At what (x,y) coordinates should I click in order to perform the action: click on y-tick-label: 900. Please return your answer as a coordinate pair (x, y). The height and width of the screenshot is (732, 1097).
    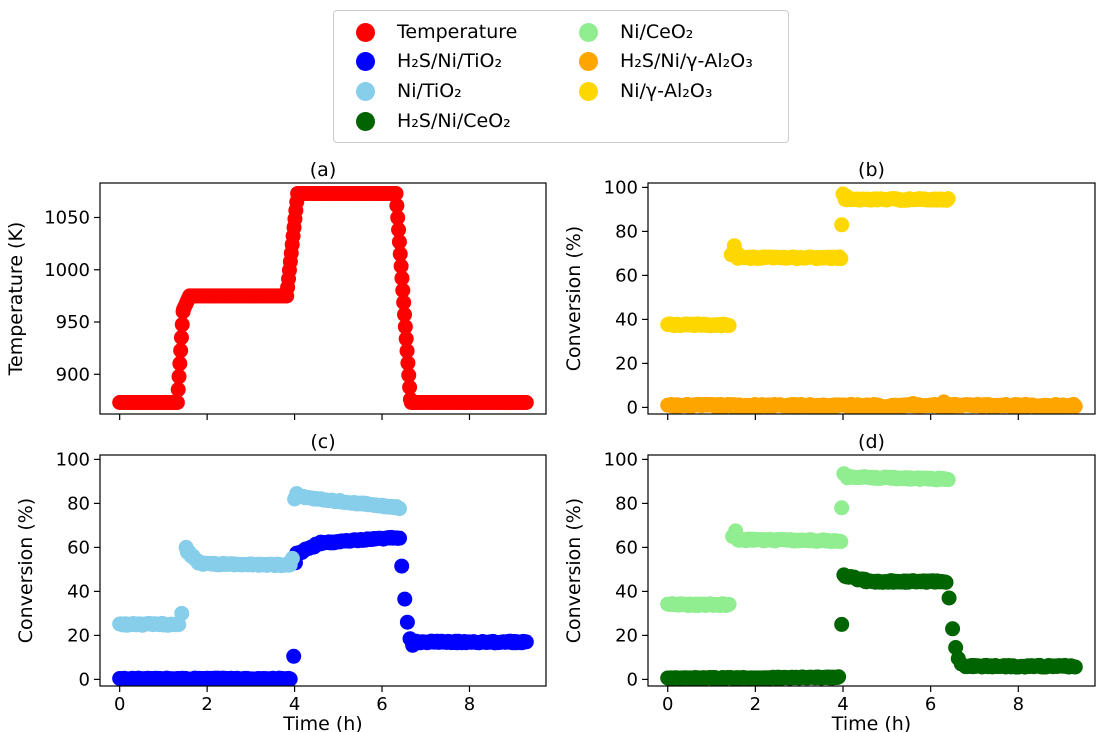
    Looking at the image, I should click on (73, 374).